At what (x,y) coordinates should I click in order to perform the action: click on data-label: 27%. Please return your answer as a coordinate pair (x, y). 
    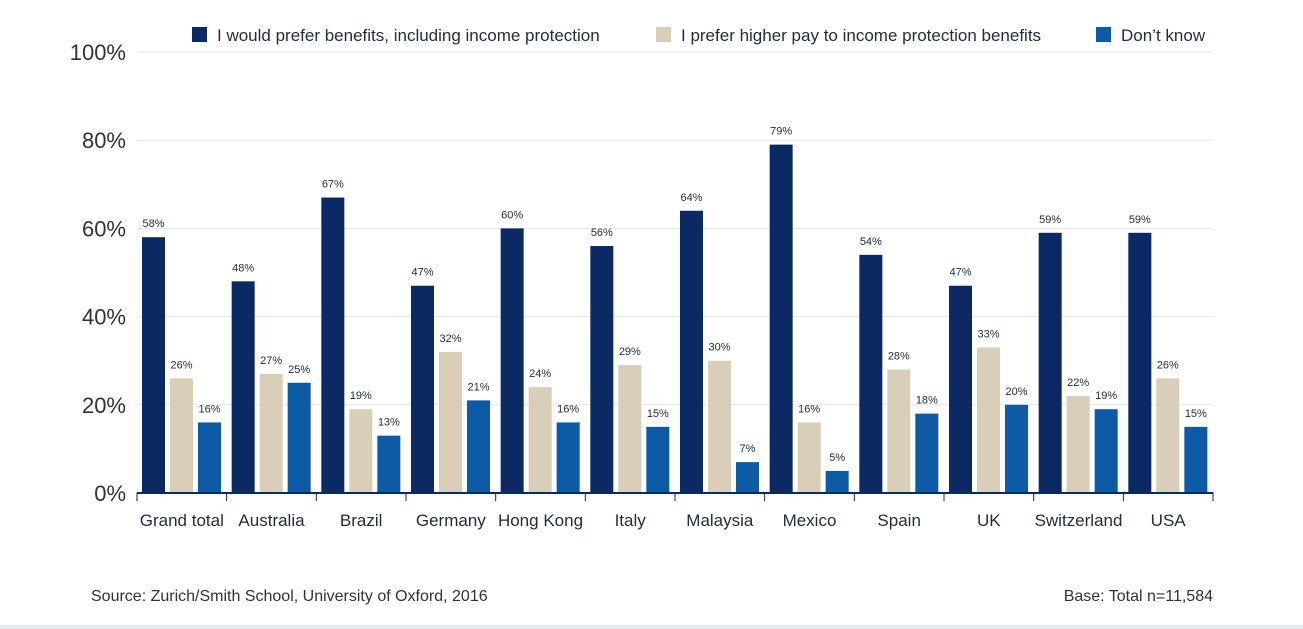
    Looking at the image, I should click on (271, 361).